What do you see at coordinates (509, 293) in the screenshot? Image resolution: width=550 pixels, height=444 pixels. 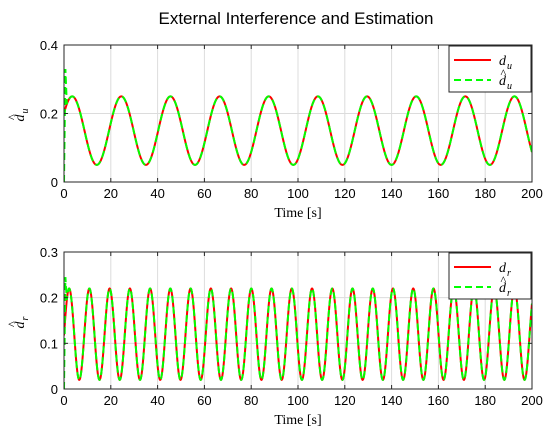 I see `legend-entry-1-sub: r` at bounding box center [509, 293].